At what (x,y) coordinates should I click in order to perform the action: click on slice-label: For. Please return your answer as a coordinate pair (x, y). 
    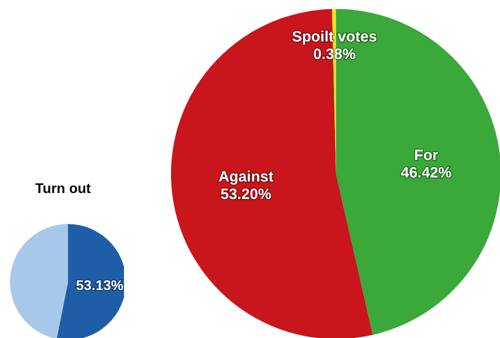
    Looking at the image, I should click on (426, 155).